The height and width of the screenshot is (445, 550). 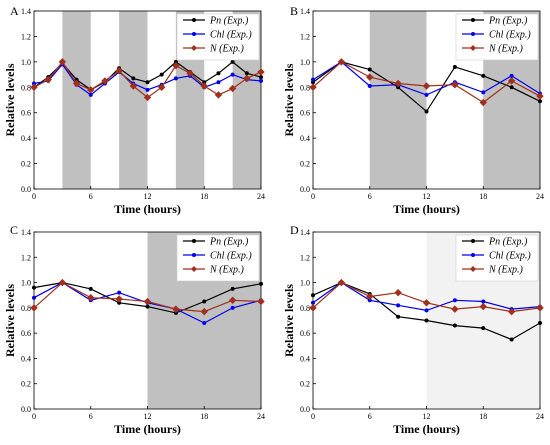 I want to click on legend-box, so click(x=497, y=258).